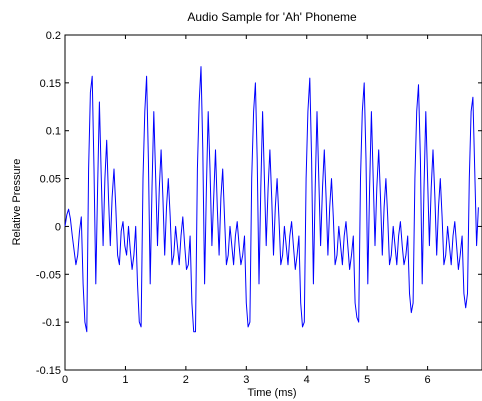 This screenshot has width=482, height=401. What do you see at coordinates (246, 380) in the screenshot?
I see `x-tick-label: 3` at bounding box center [246, 380].